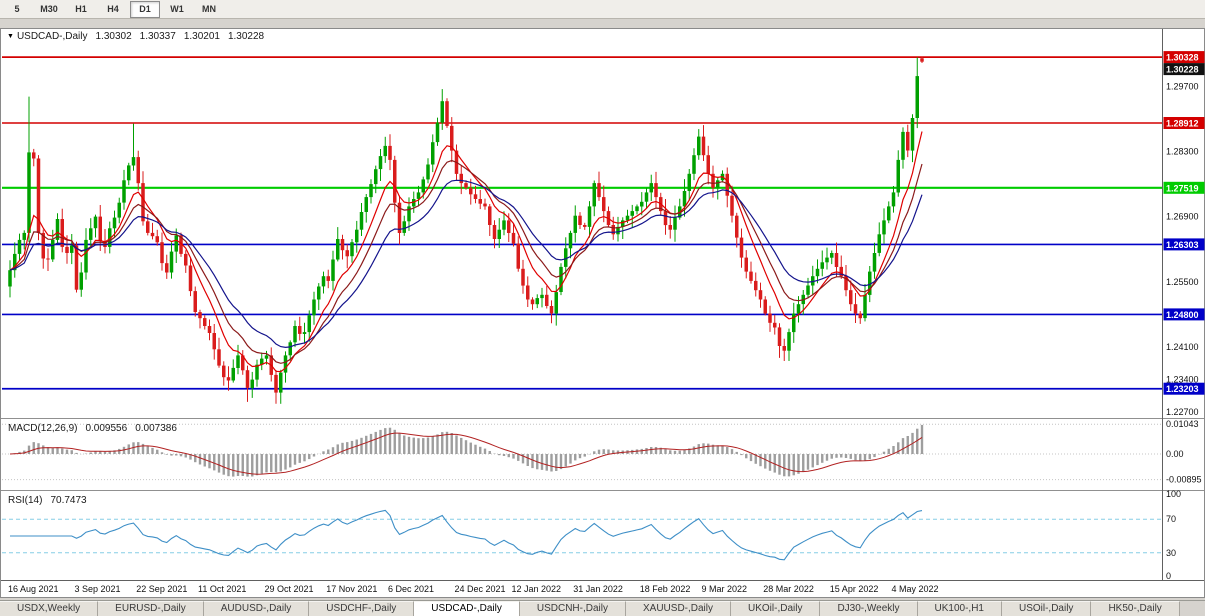  I want to click on rsi-pane: 100 70 30 0, so click(591, 535).